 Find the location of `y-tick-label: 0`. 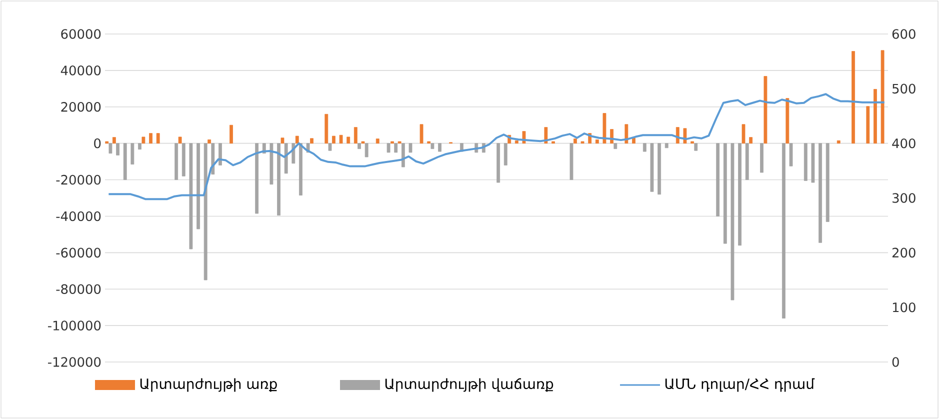

y-tick-label: 0 is located at coordinates (97, 143).